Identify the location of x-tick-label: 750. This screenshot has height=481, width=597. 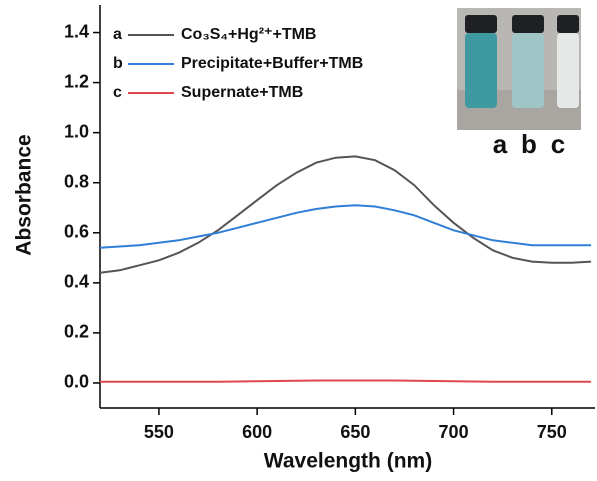
(552, 432).